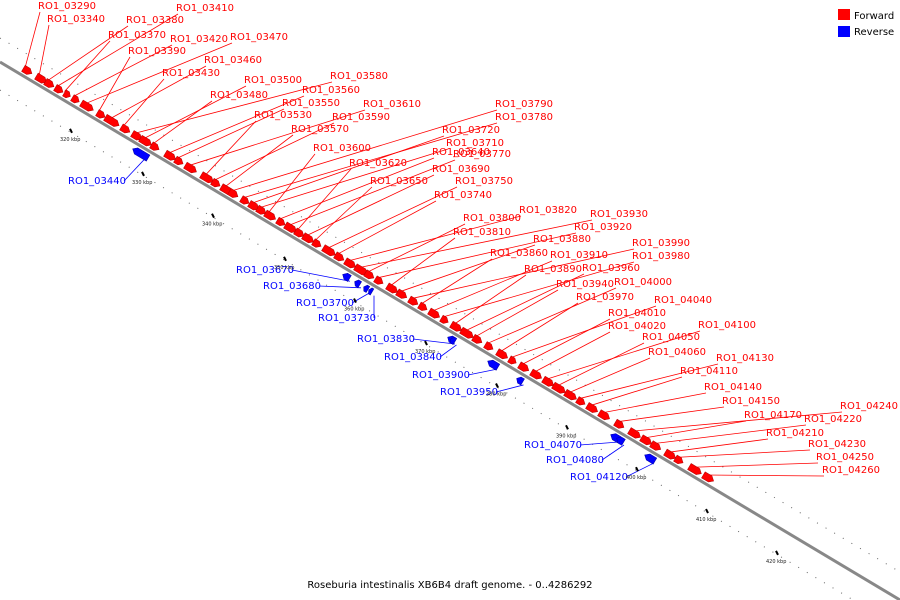 This screenshot has height=600, width=900. I want to click on forward-gene-label: RO1_04240, so click(869, 406).